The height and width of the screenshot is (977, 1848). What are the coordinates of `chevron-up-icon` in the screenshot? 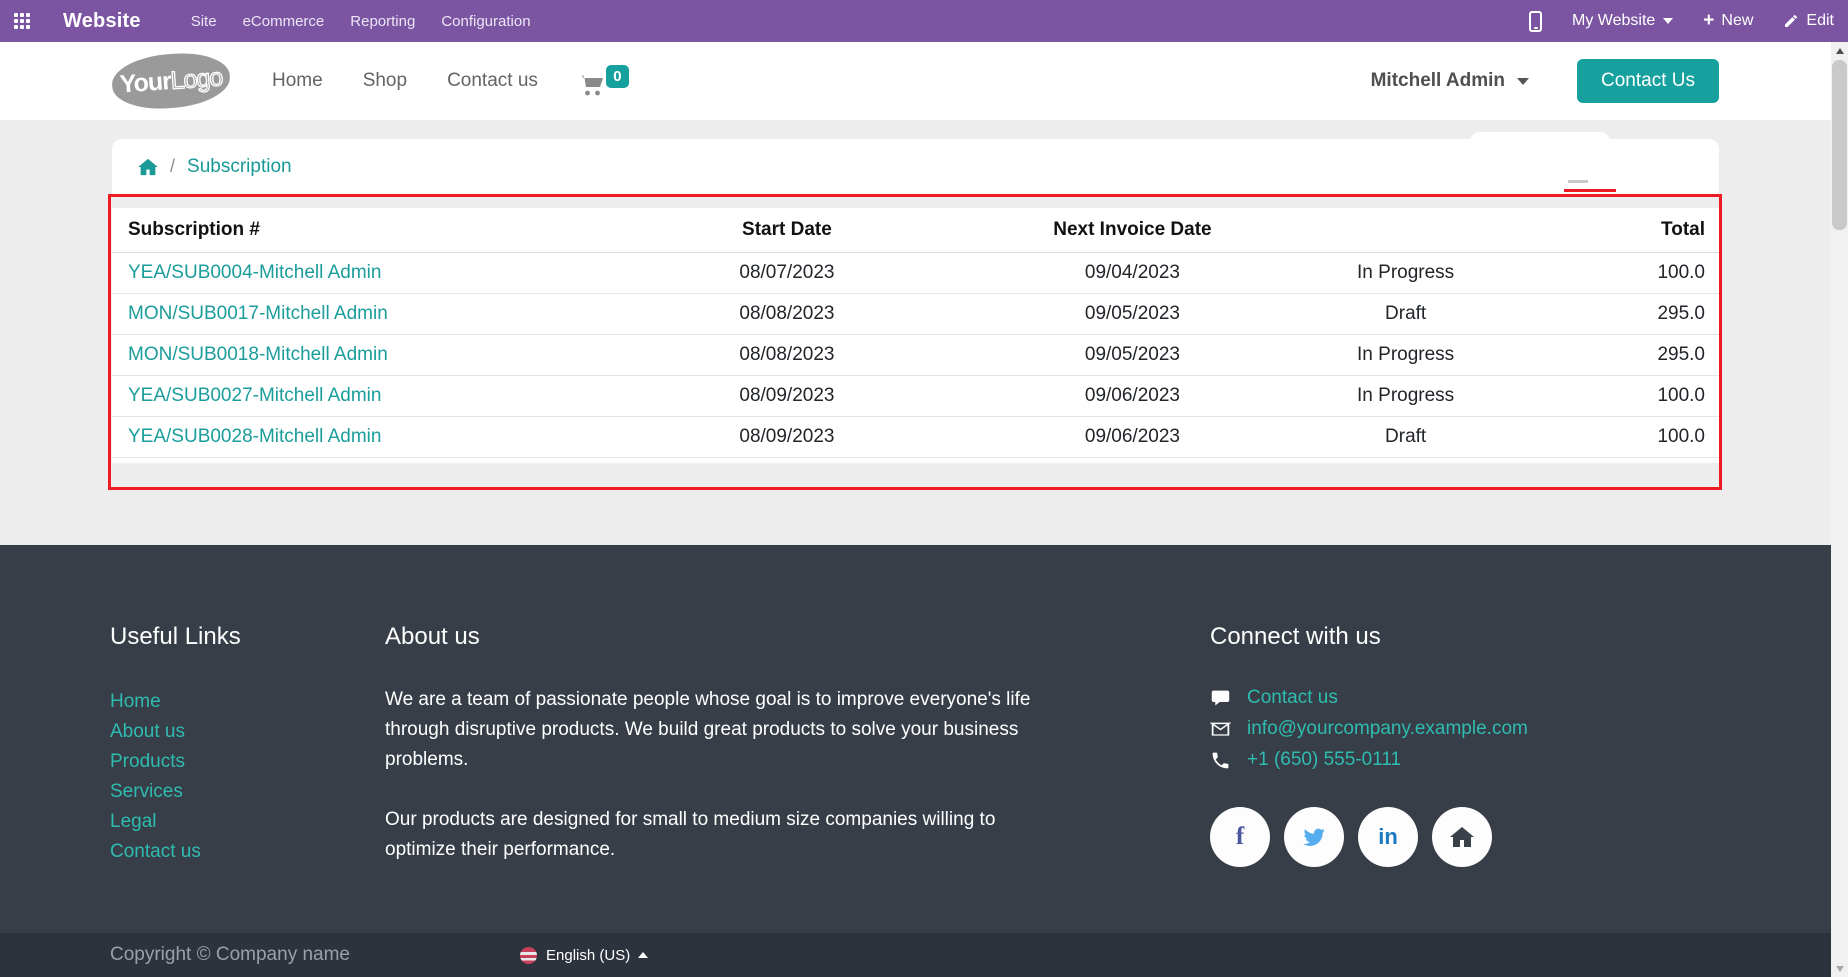 It's located at (643, 955).